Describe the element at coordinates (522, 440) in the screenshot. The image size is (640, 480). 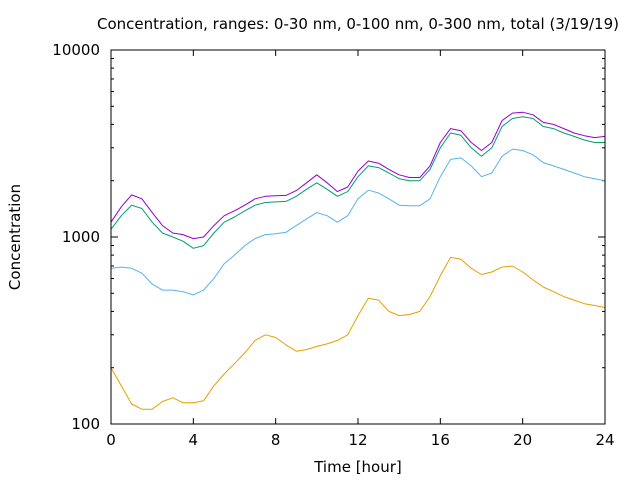
I see `x-tick-label: 20` at that location.